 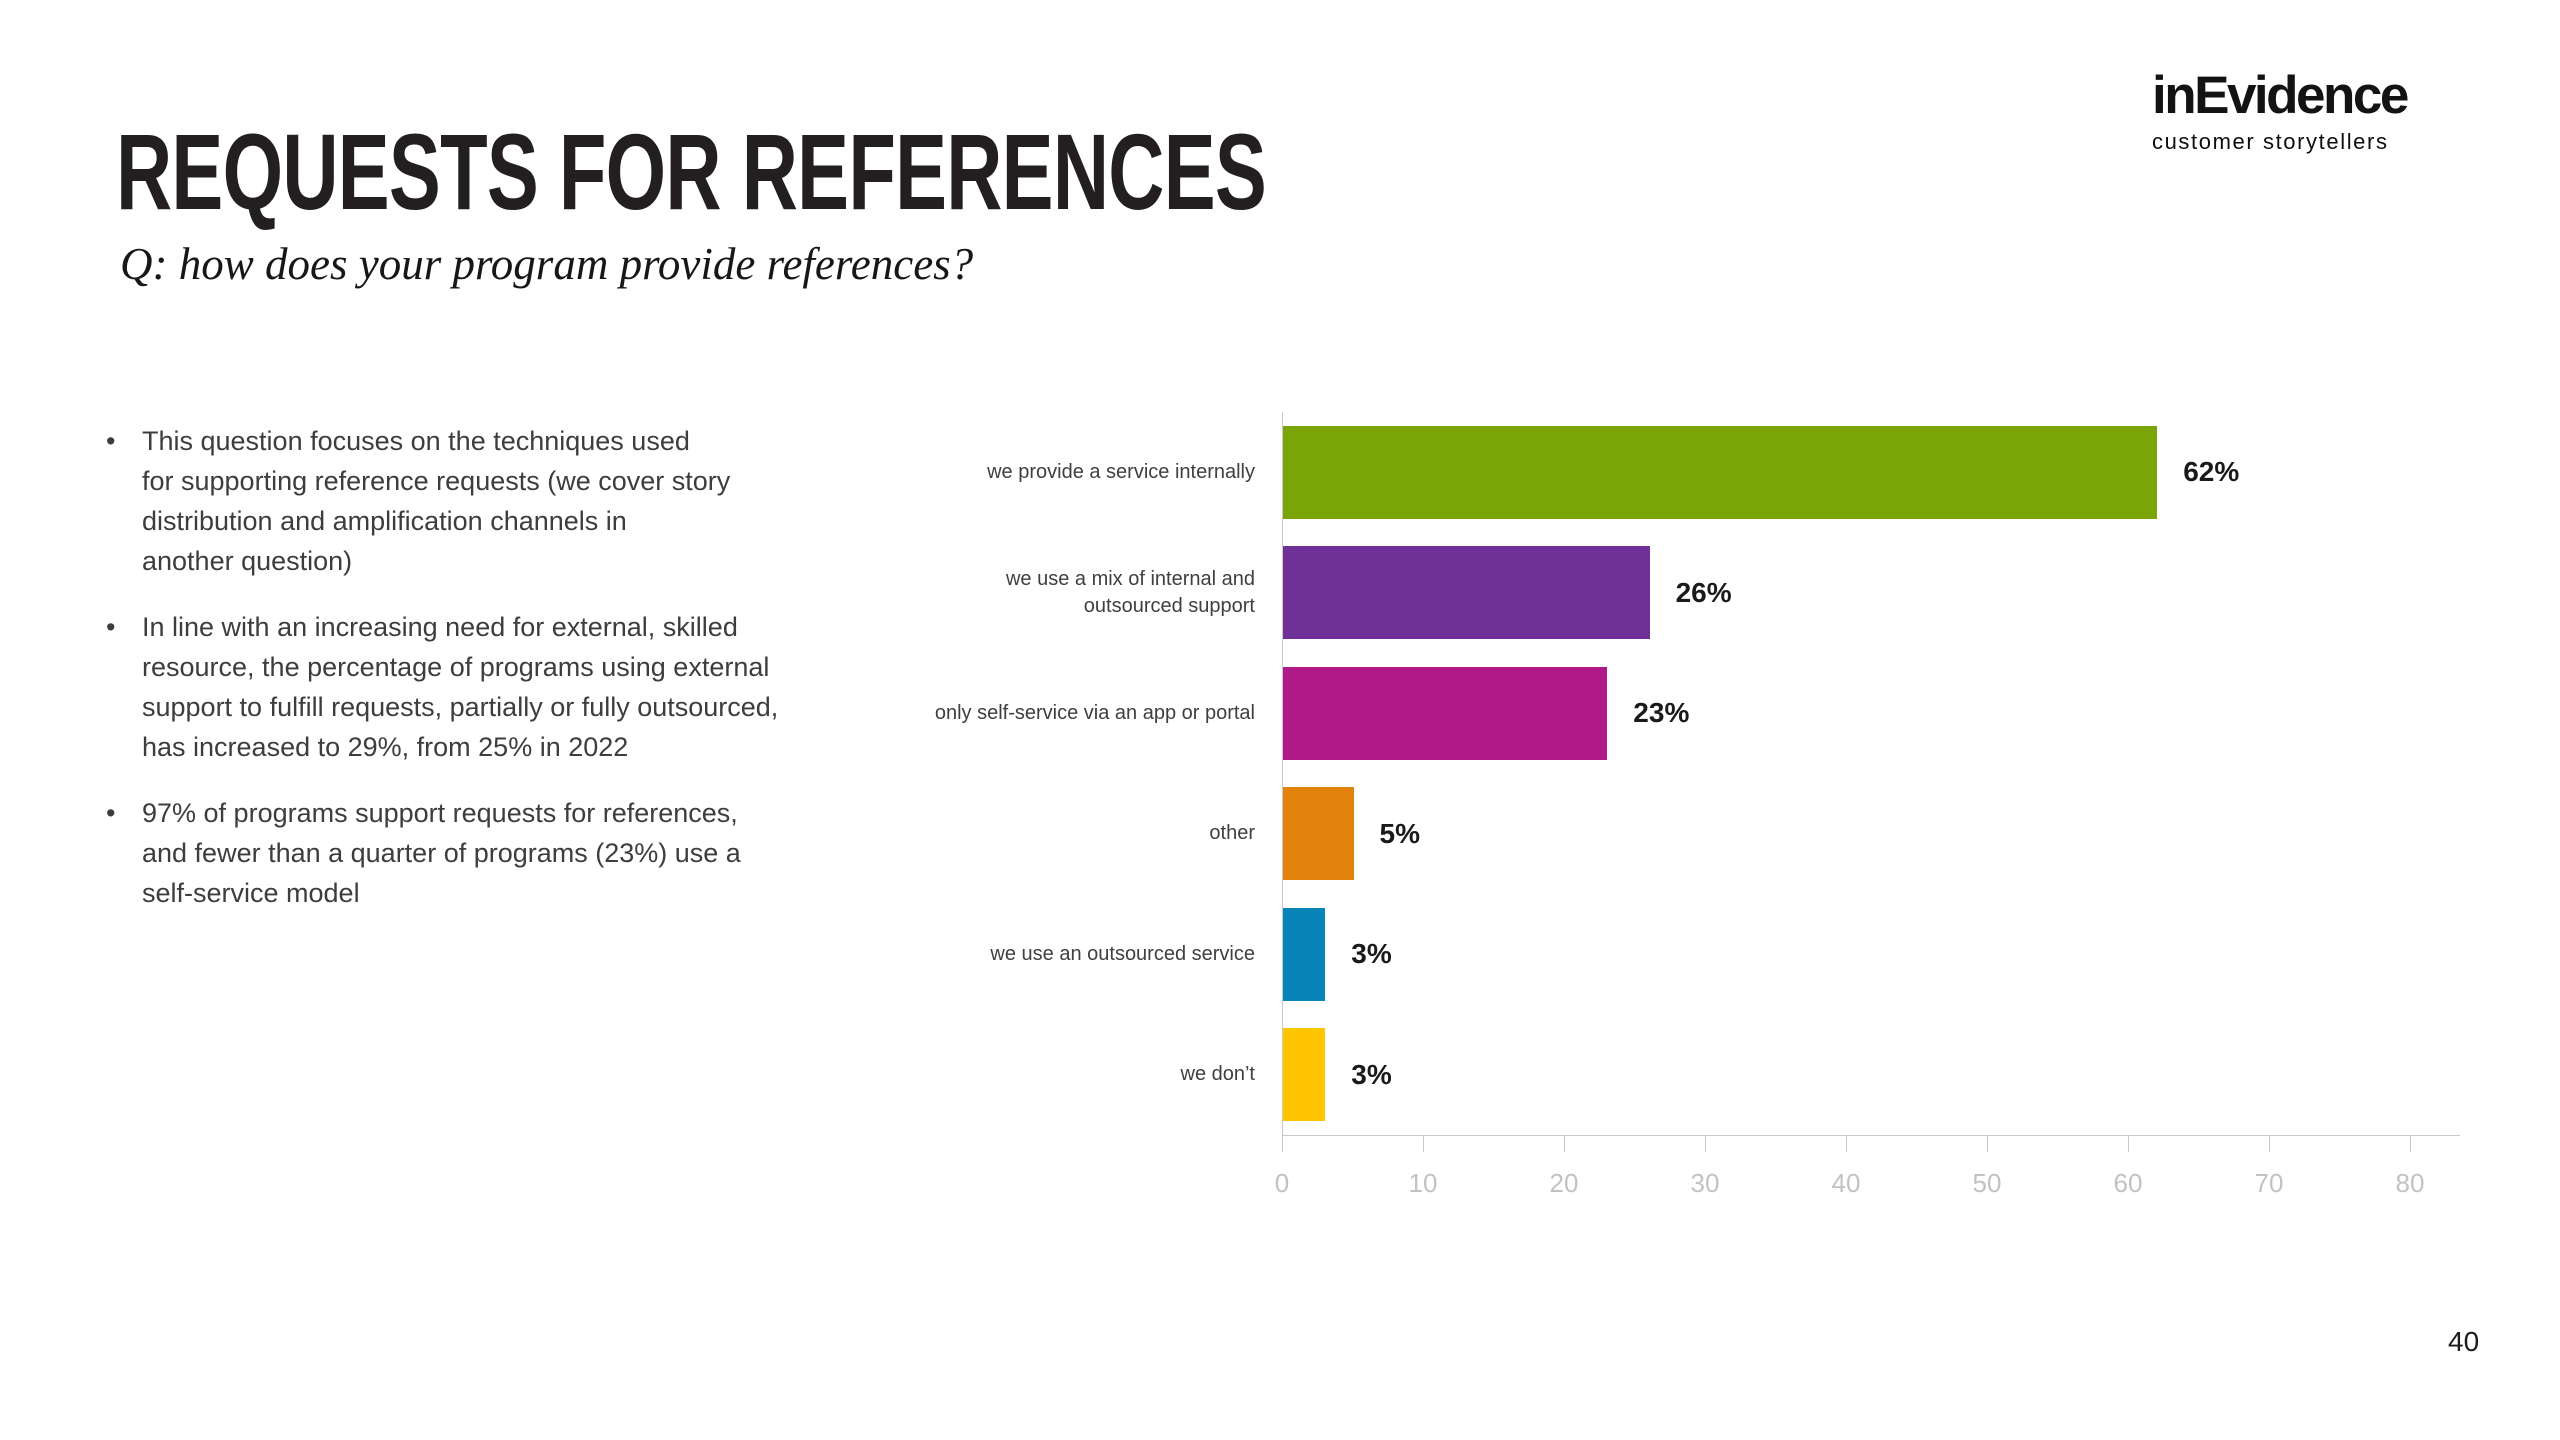 What do you see at coordinates (2270, 141) in the screenshot?
I see `logo-tagline: customer storytellers` at bounding box center [2270, 141].